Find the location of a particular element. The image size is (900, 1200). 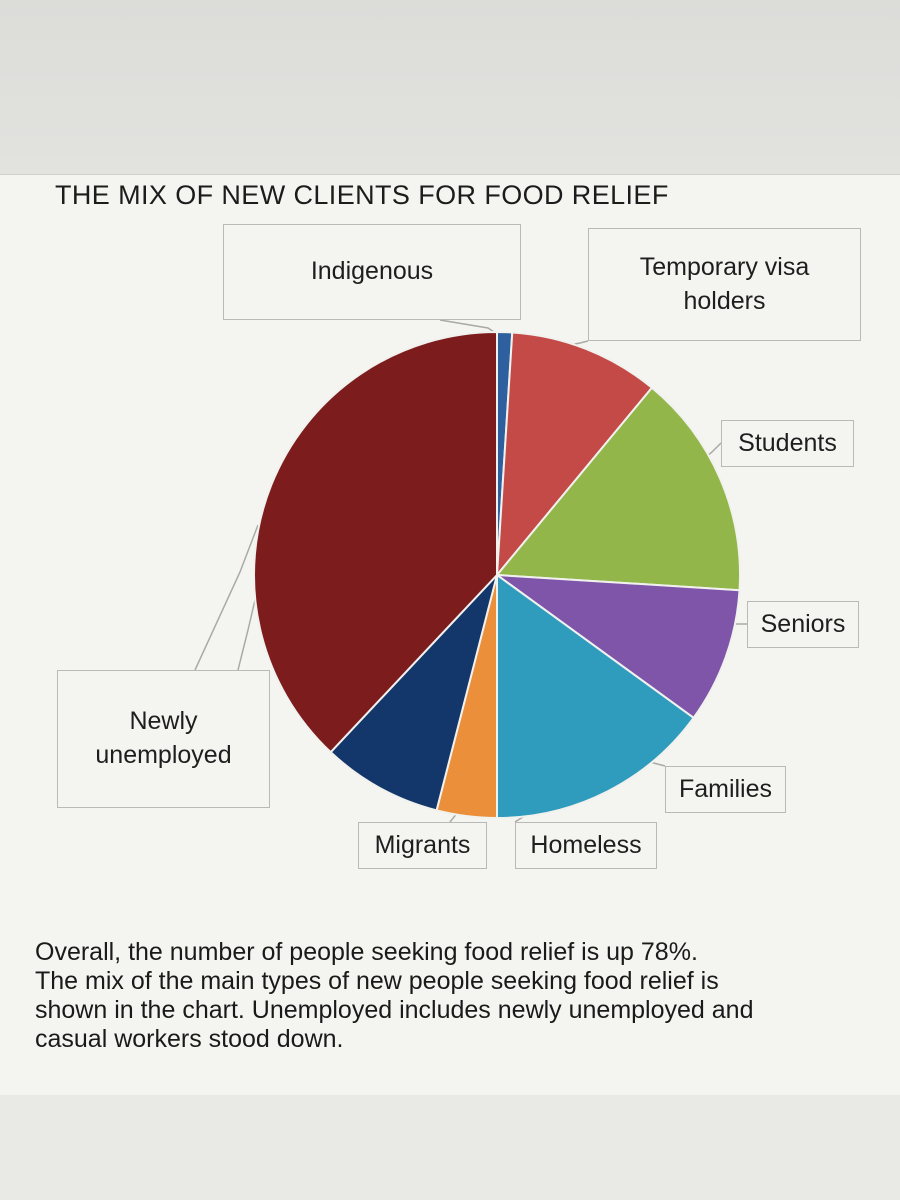

slice-label-students: Students is located at coordinates (787, 443).